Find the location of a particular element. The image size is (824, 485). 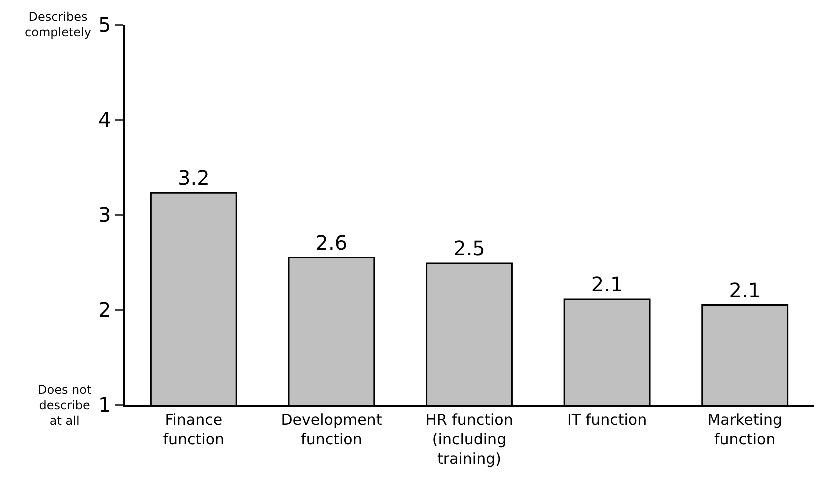

x-tick-label: Marketing function is located at coordinates (745, 429).